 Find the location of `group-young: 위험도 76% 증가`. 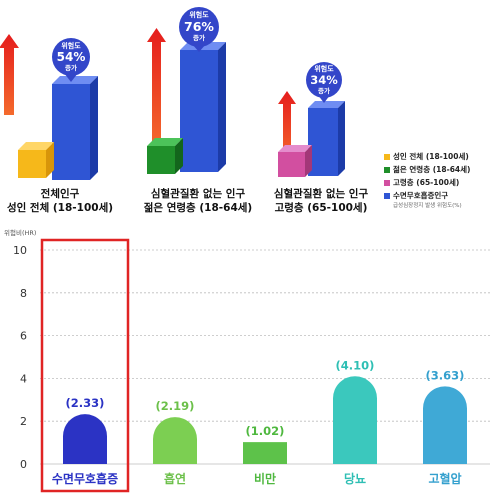

group-young: 위험도 76% 증가 is located at coordinates (186, 90).